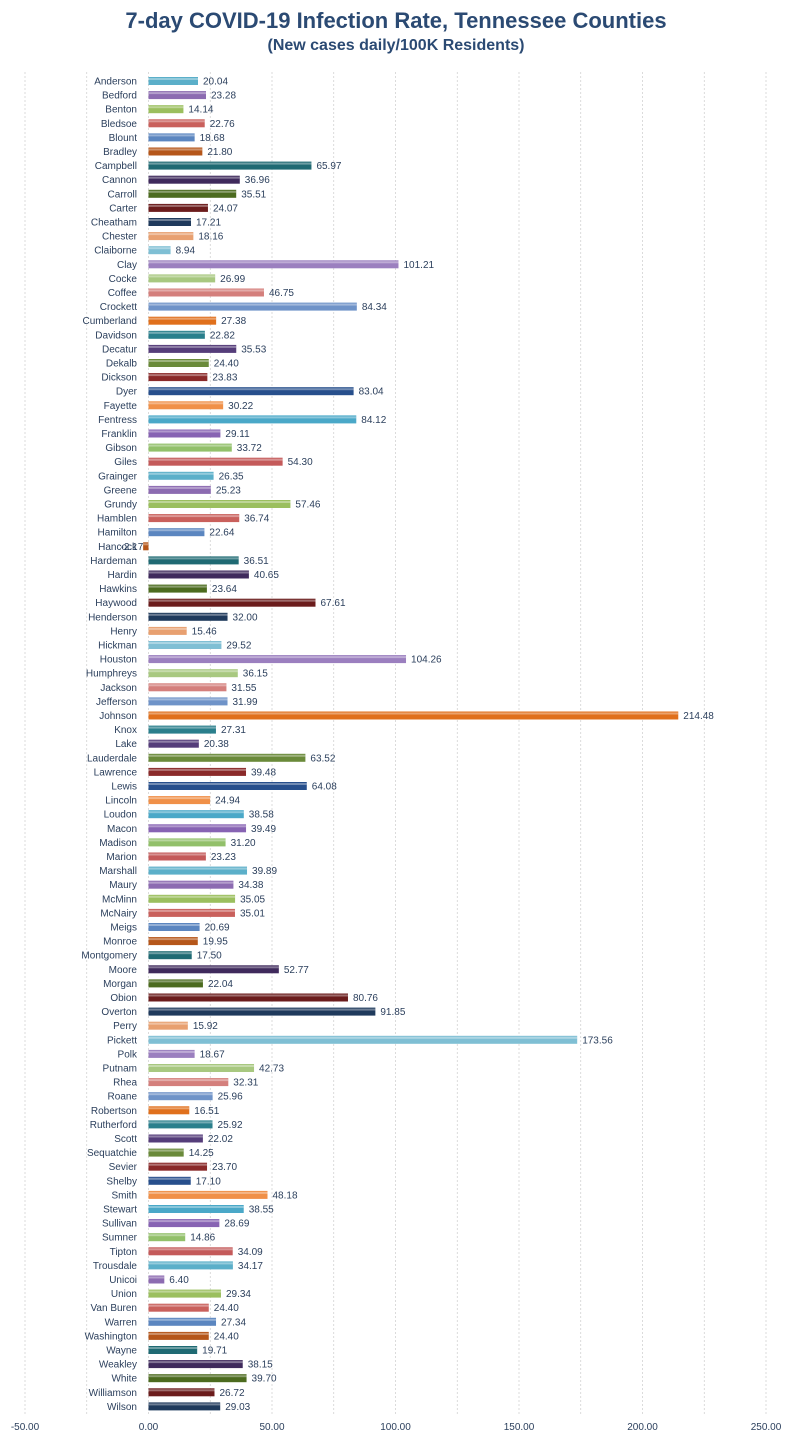 The width and height of the screenshot is (792, 1440). Describe the element at coordinates (122, 829) in the screenshot. I see `category-label: Macon` at that location.